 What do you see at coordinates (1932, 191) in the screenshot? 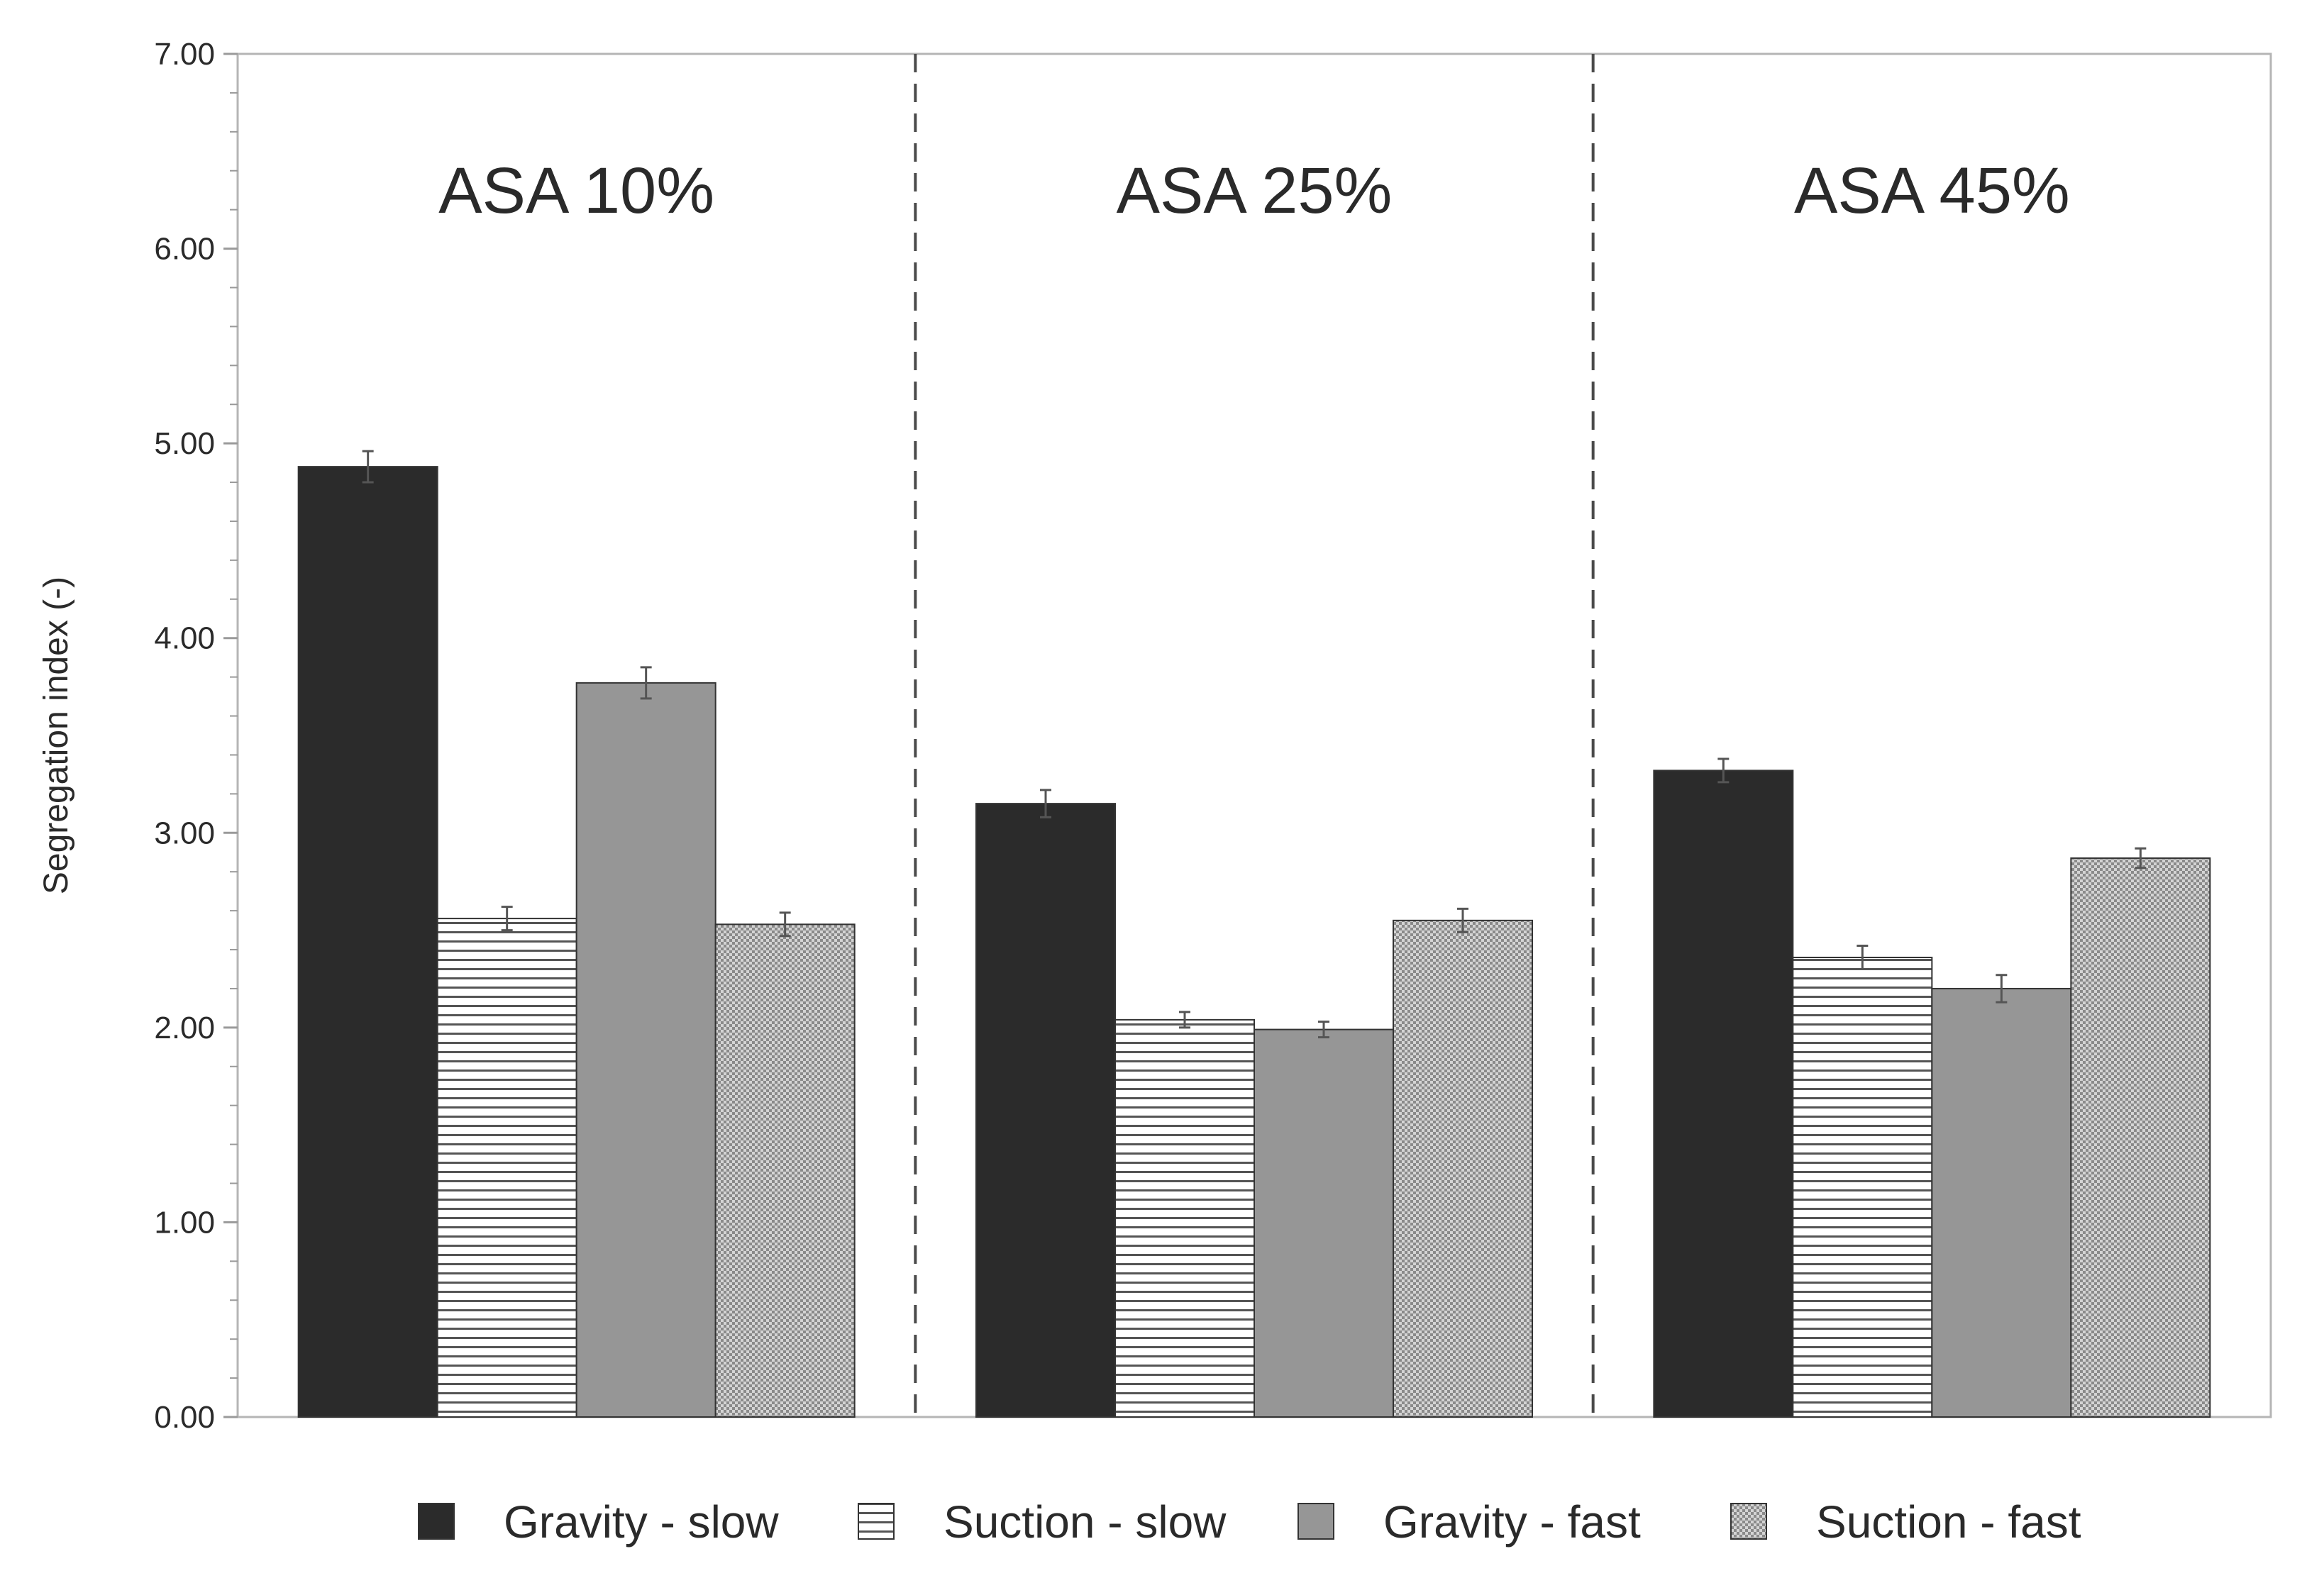
I see `group-label: ASA 45%` at bounding box center [1932, 191].